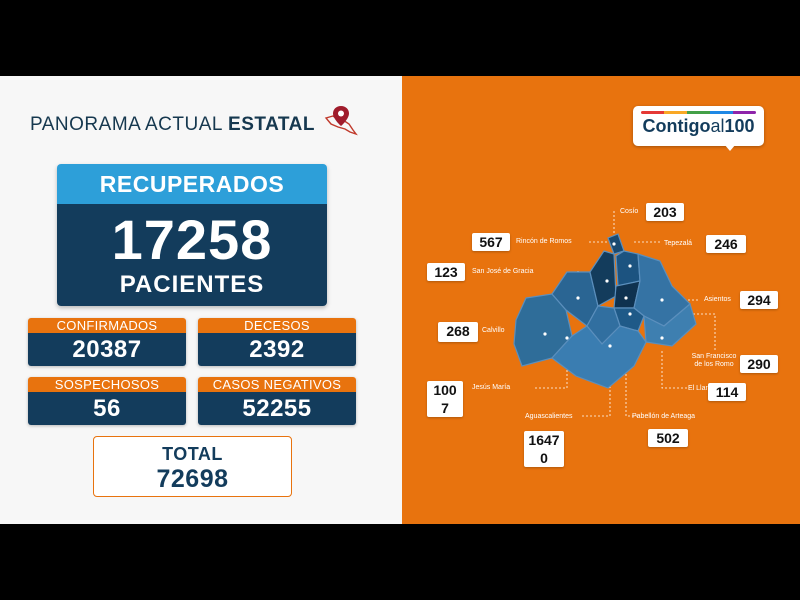  I want to click on negativos-card: CASOS NEGATIVOS 52255, so click(277, 401).